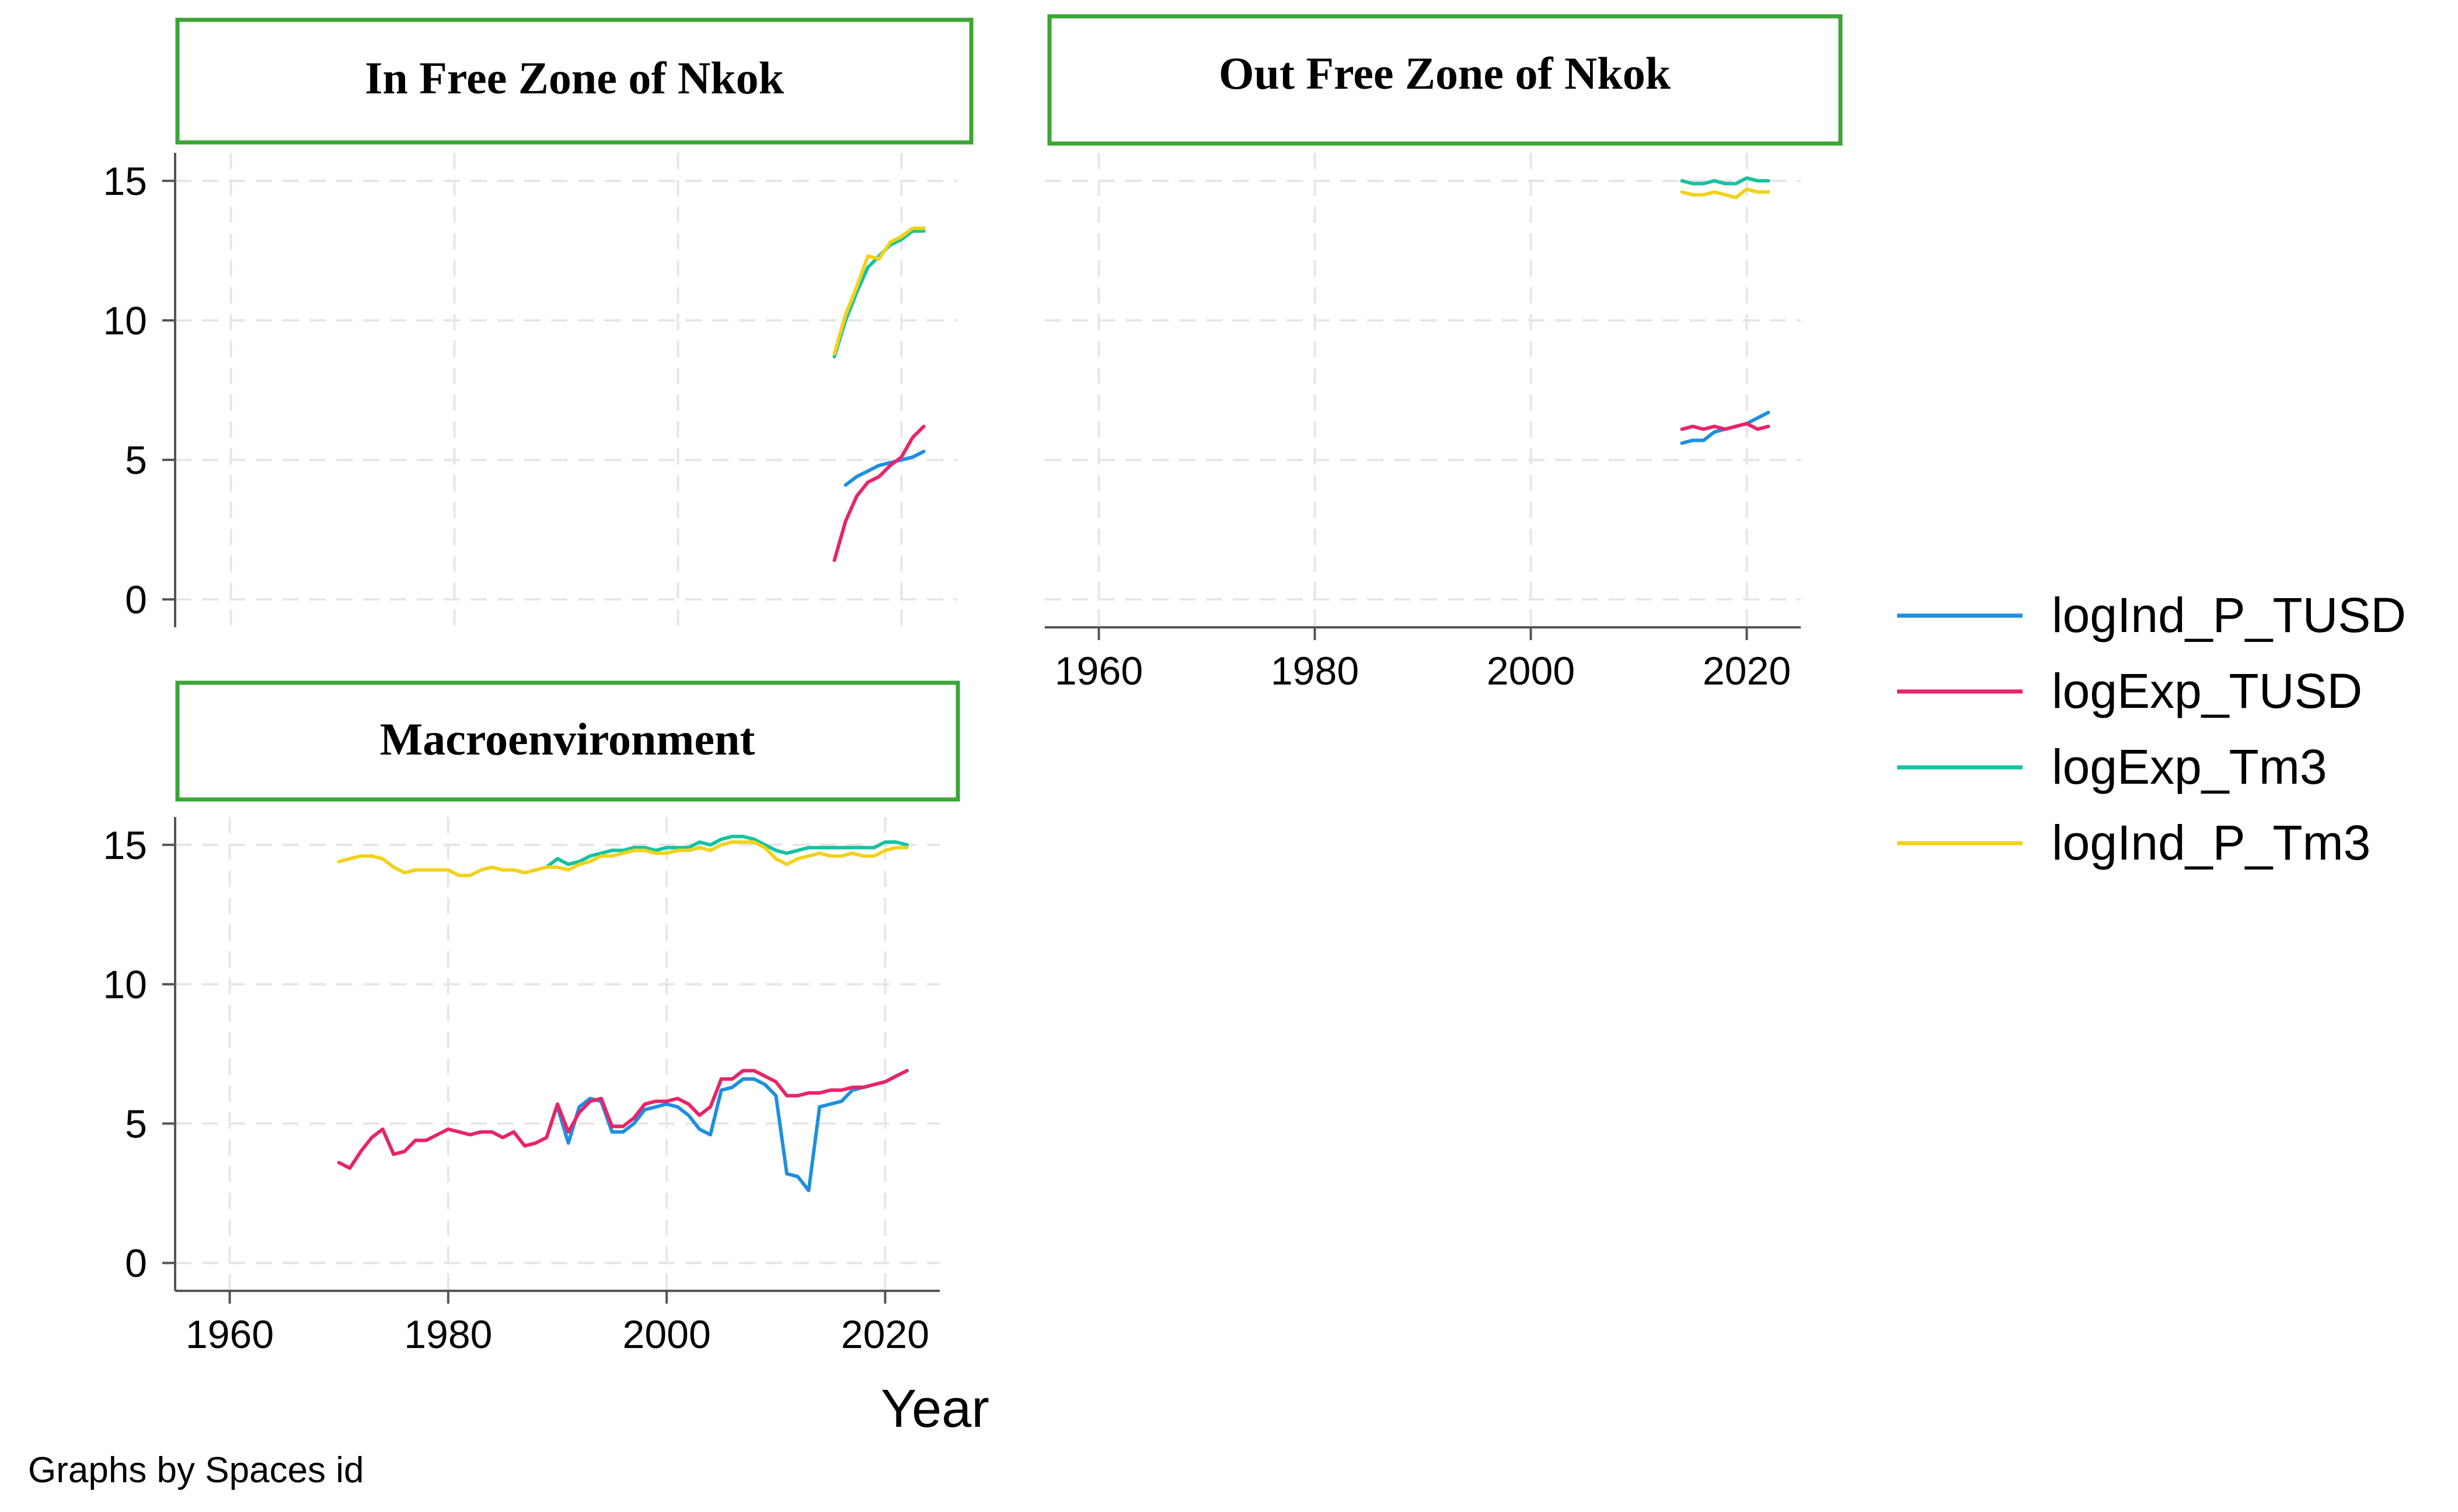 The image size is (2458, 1512). What do you see at coordinates (575, 78) in the screenshot?
I see `panel-title: In Free Zone of Nkok` at bounding box center [575, 78].